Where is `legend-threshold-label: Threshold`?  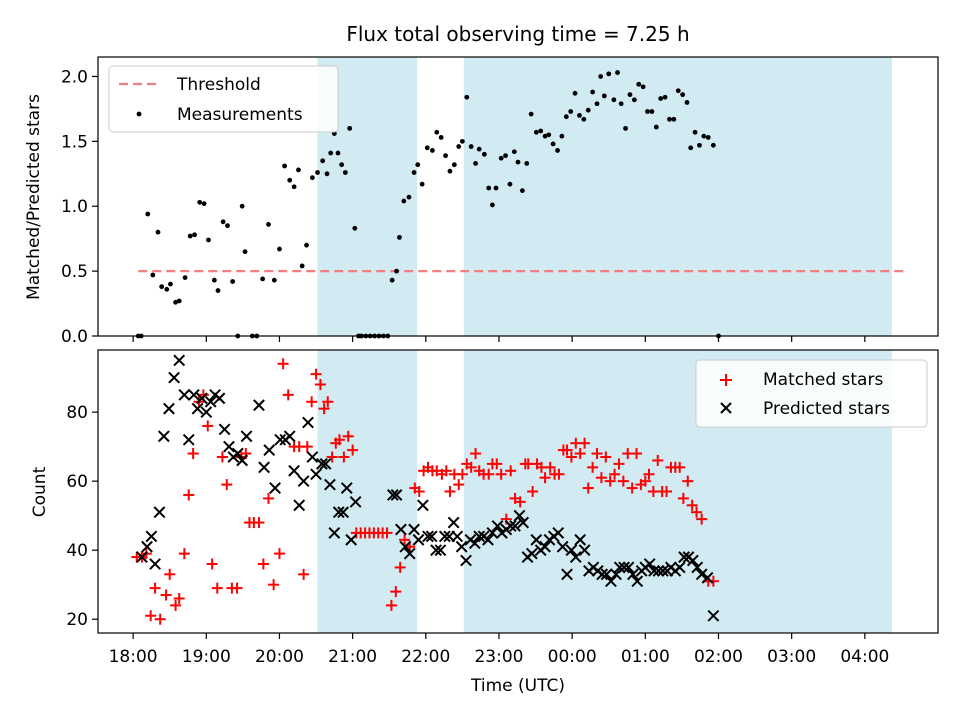
legend-threshold-label: Threshold is located at coordinates (218, 85).